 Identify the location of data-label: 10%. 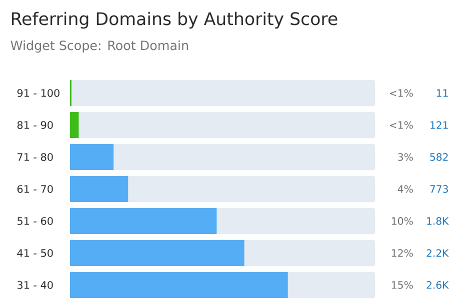
(402, 221).